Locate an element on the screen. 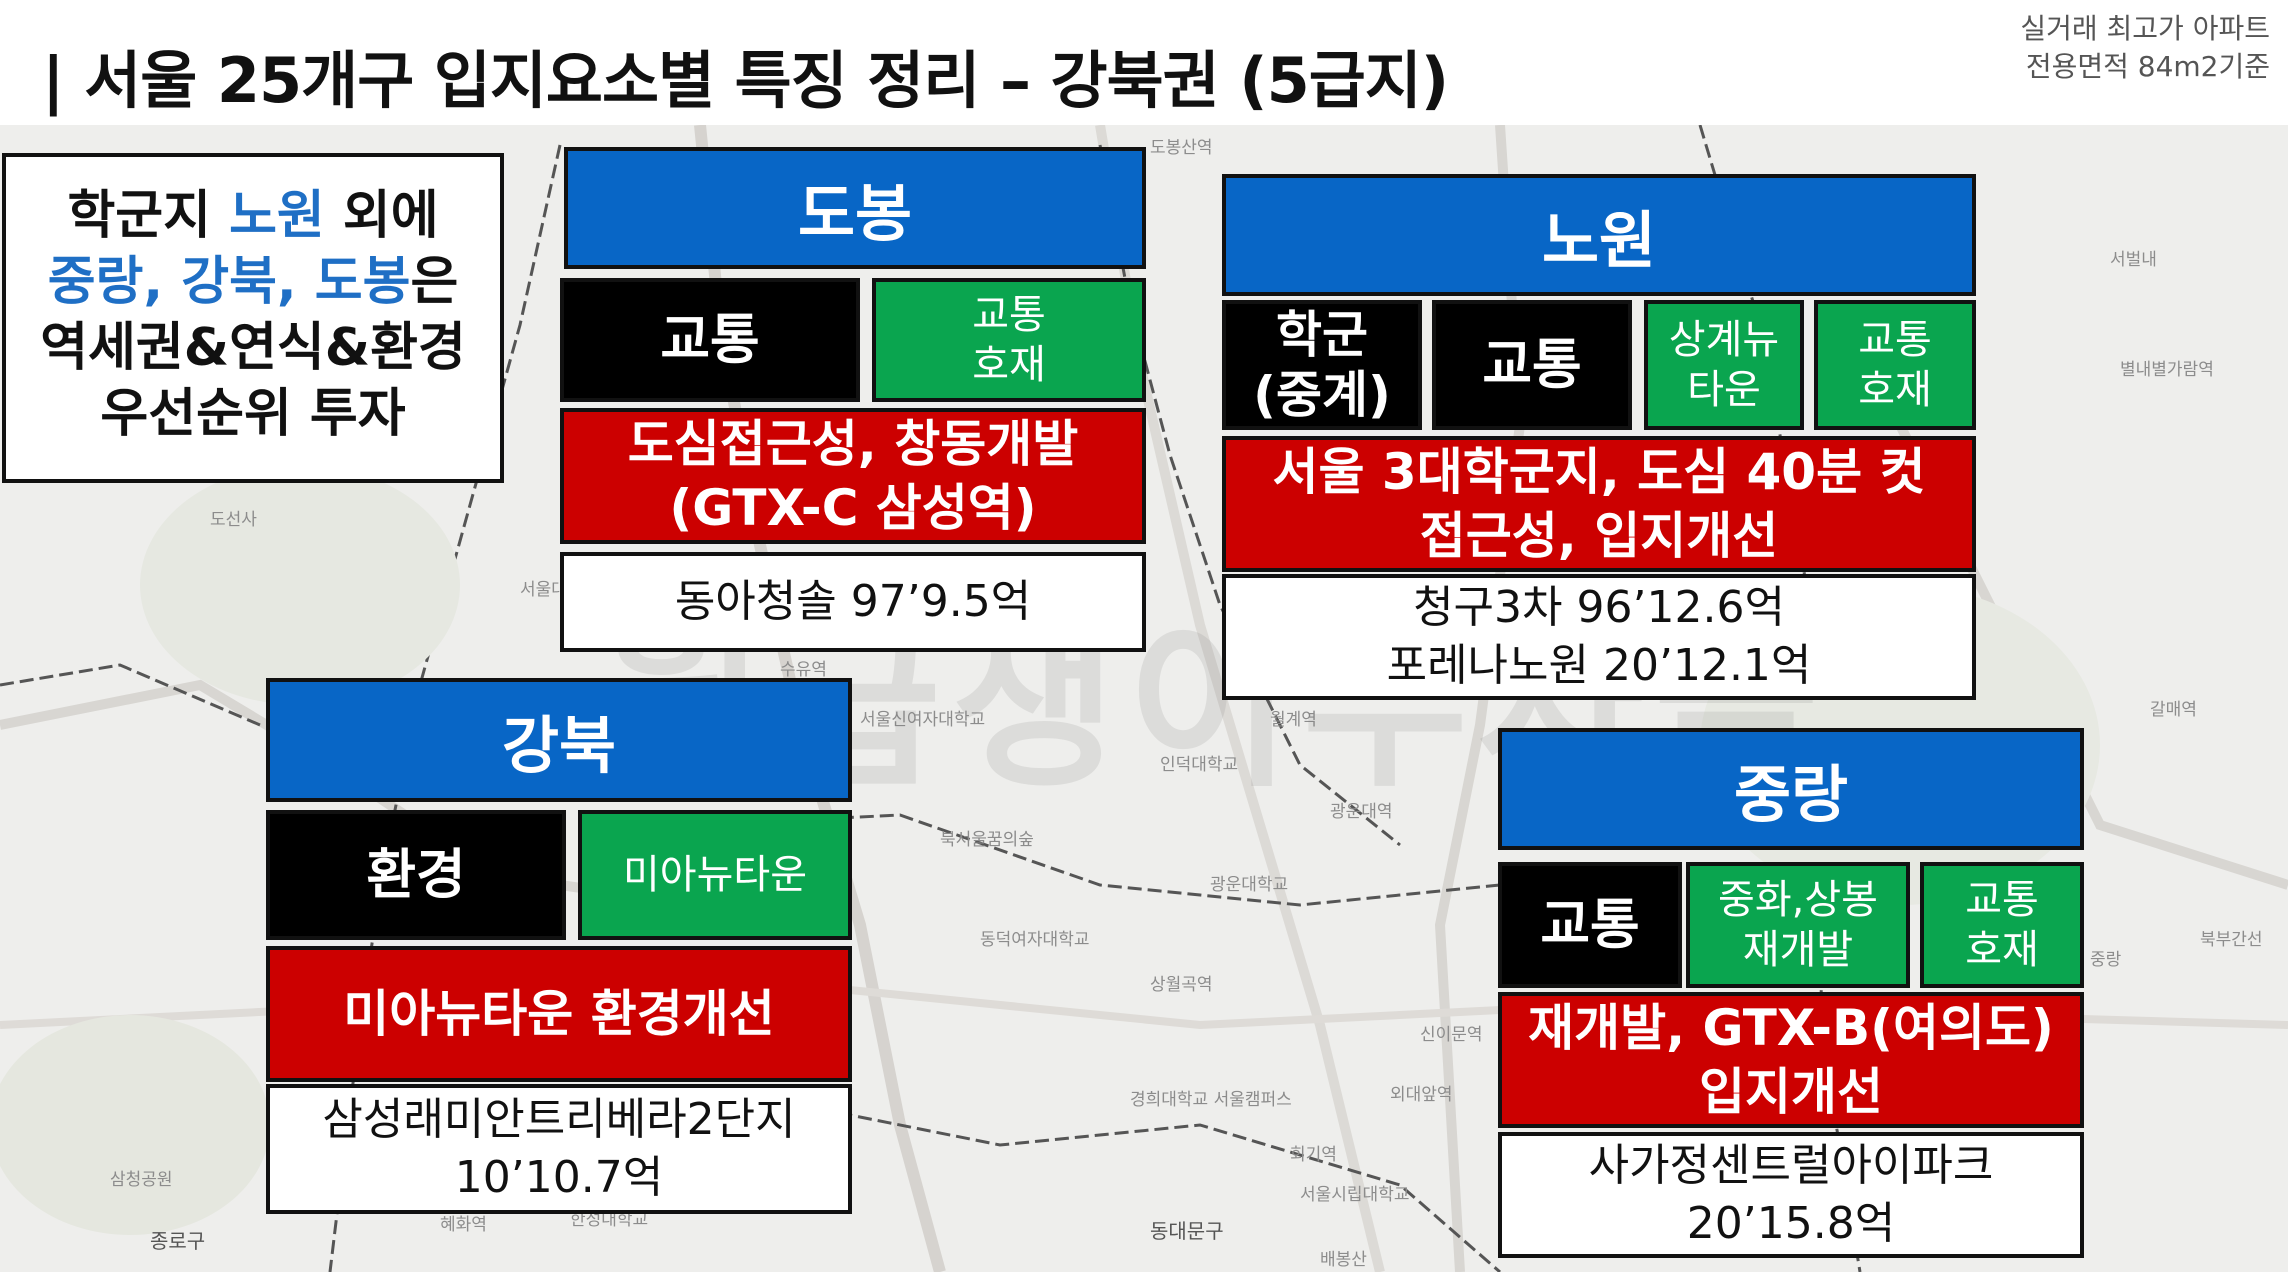  map-label: 수유역 is located at coordinates (803, 670).